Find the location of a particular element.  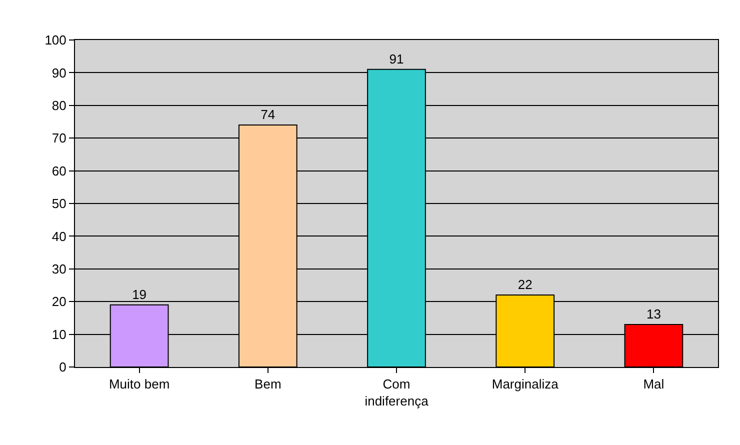

y-tick-label: 30 is located at coordinates (59, 268).